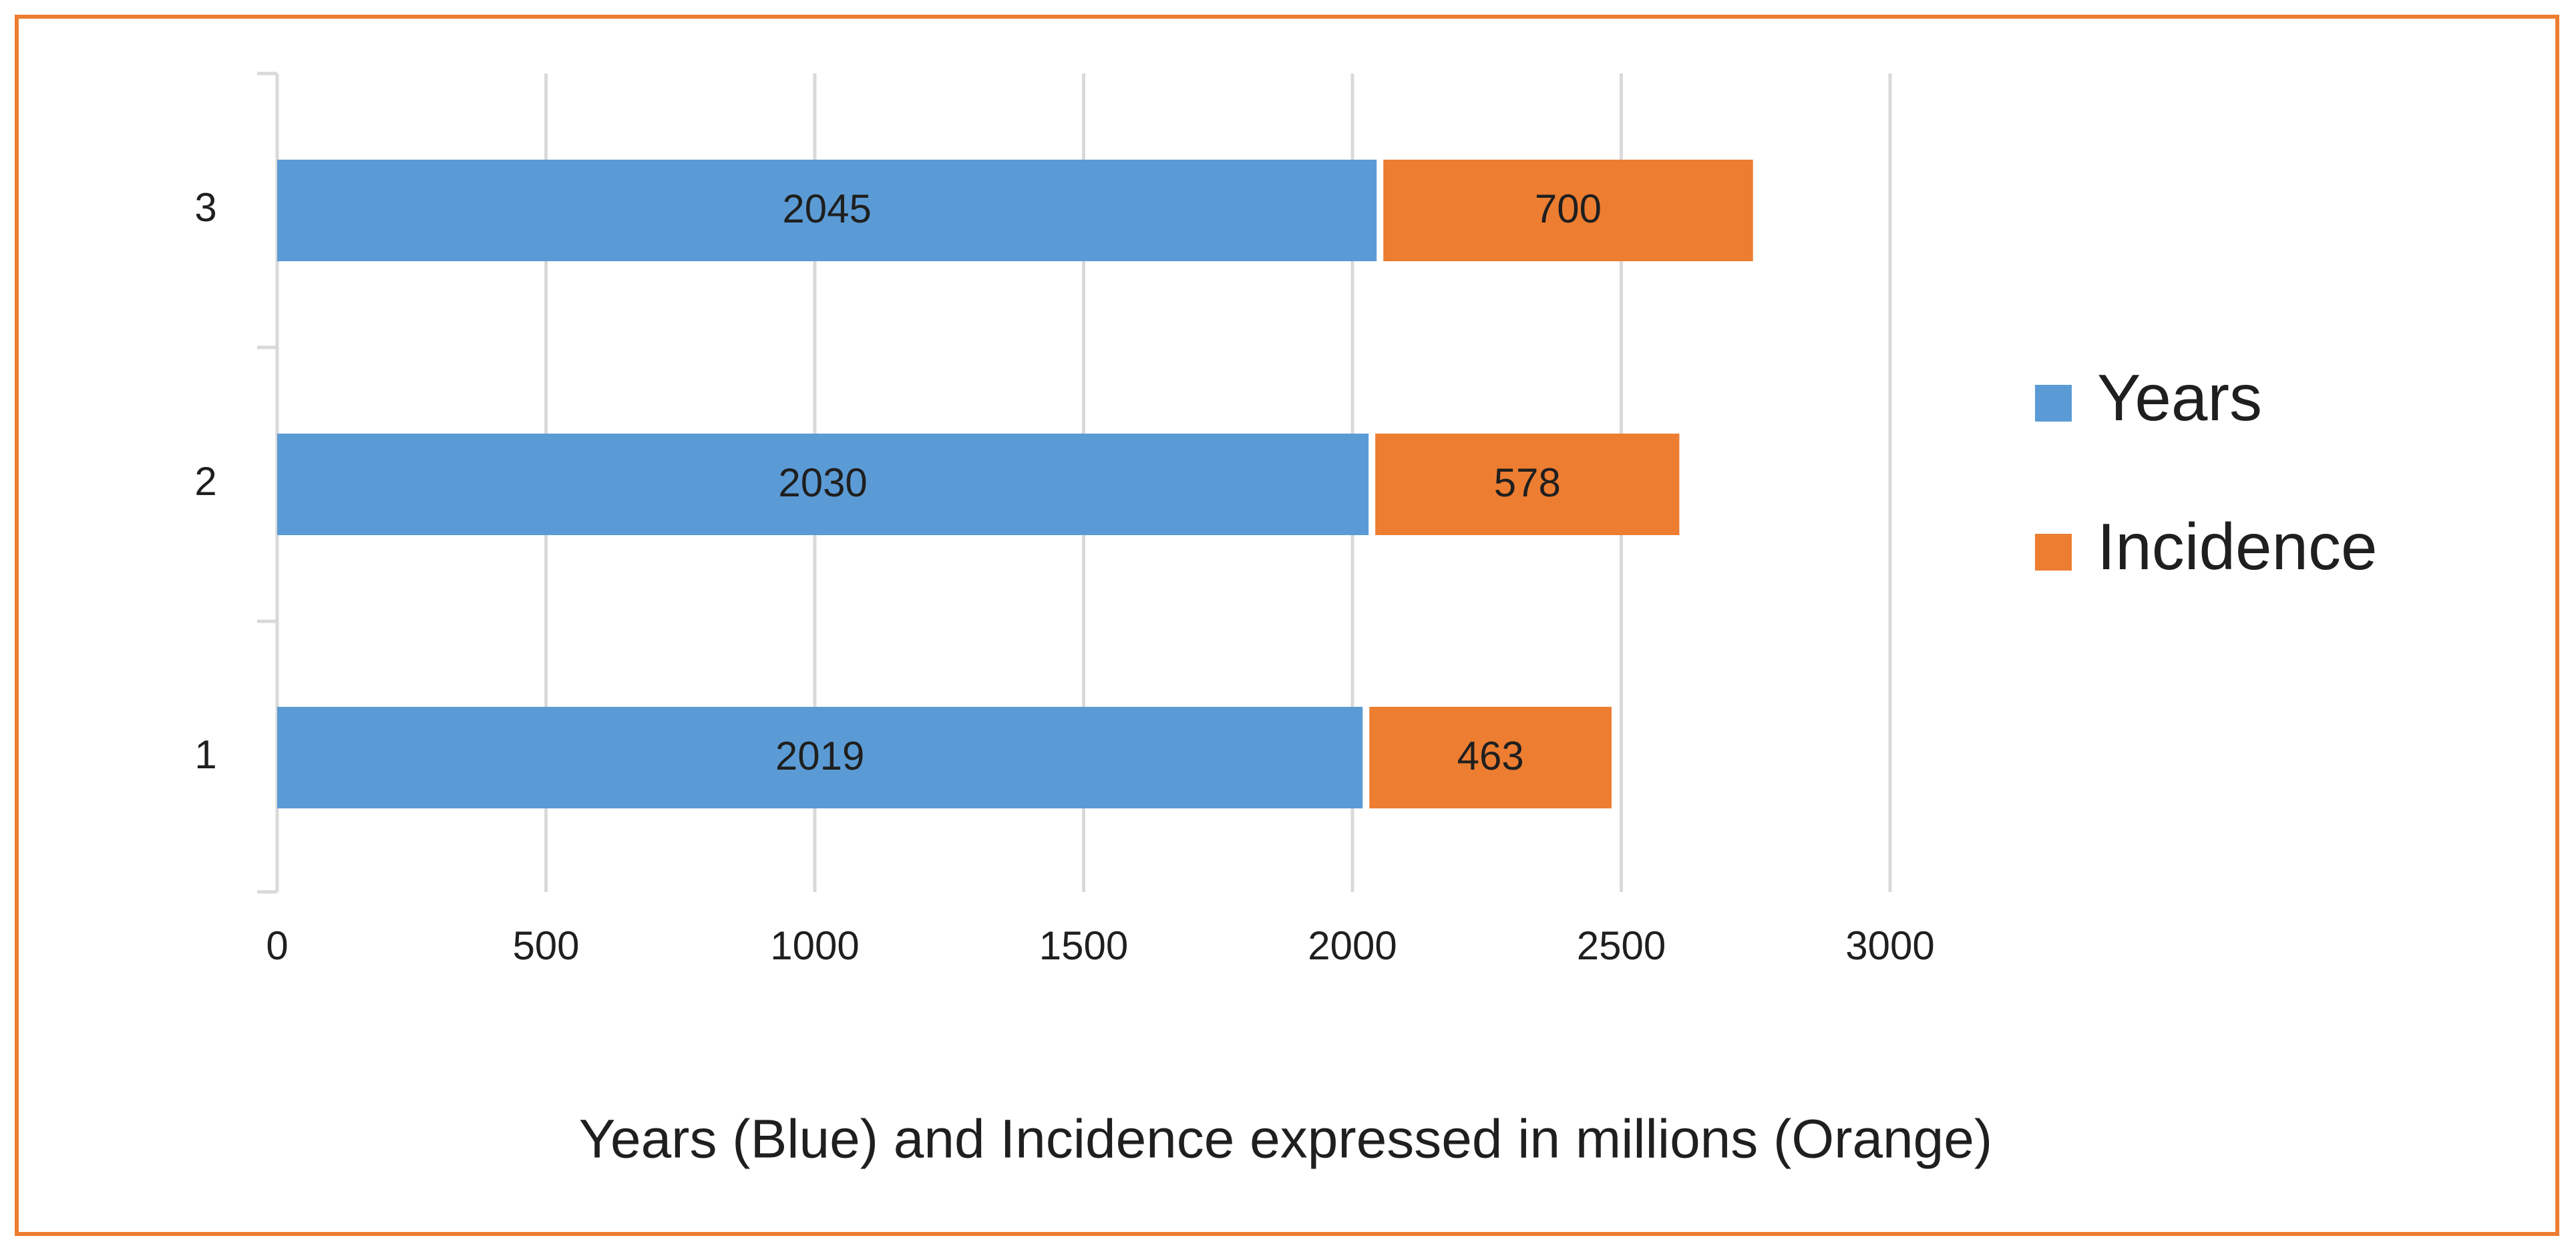 The image size is (2576, 1254). I want to click on data-label: 2030, so click(822, 482).